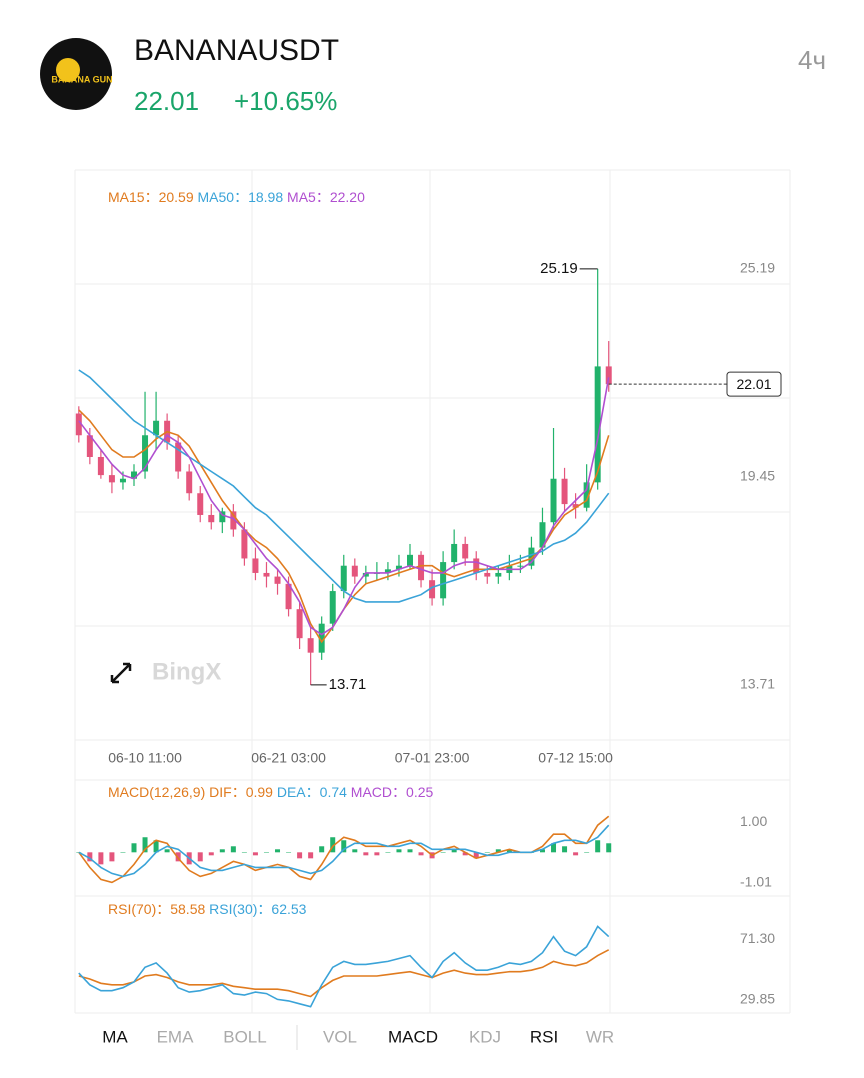 The width and height of the screenshot is (864, 1078). I want to click on legend-name: MA15, so click(126, 197).